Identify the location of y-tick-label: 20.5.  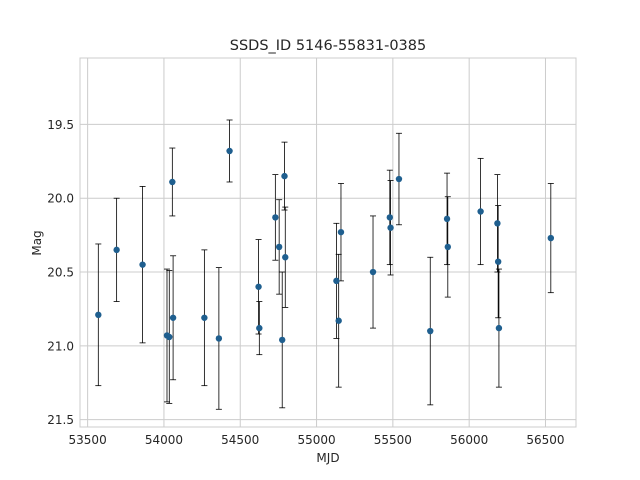
(60, 273).